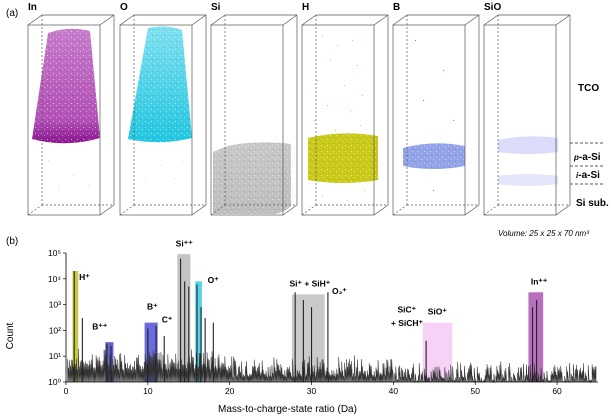  I want to click on atom-map-o: O, so click(163, 109).